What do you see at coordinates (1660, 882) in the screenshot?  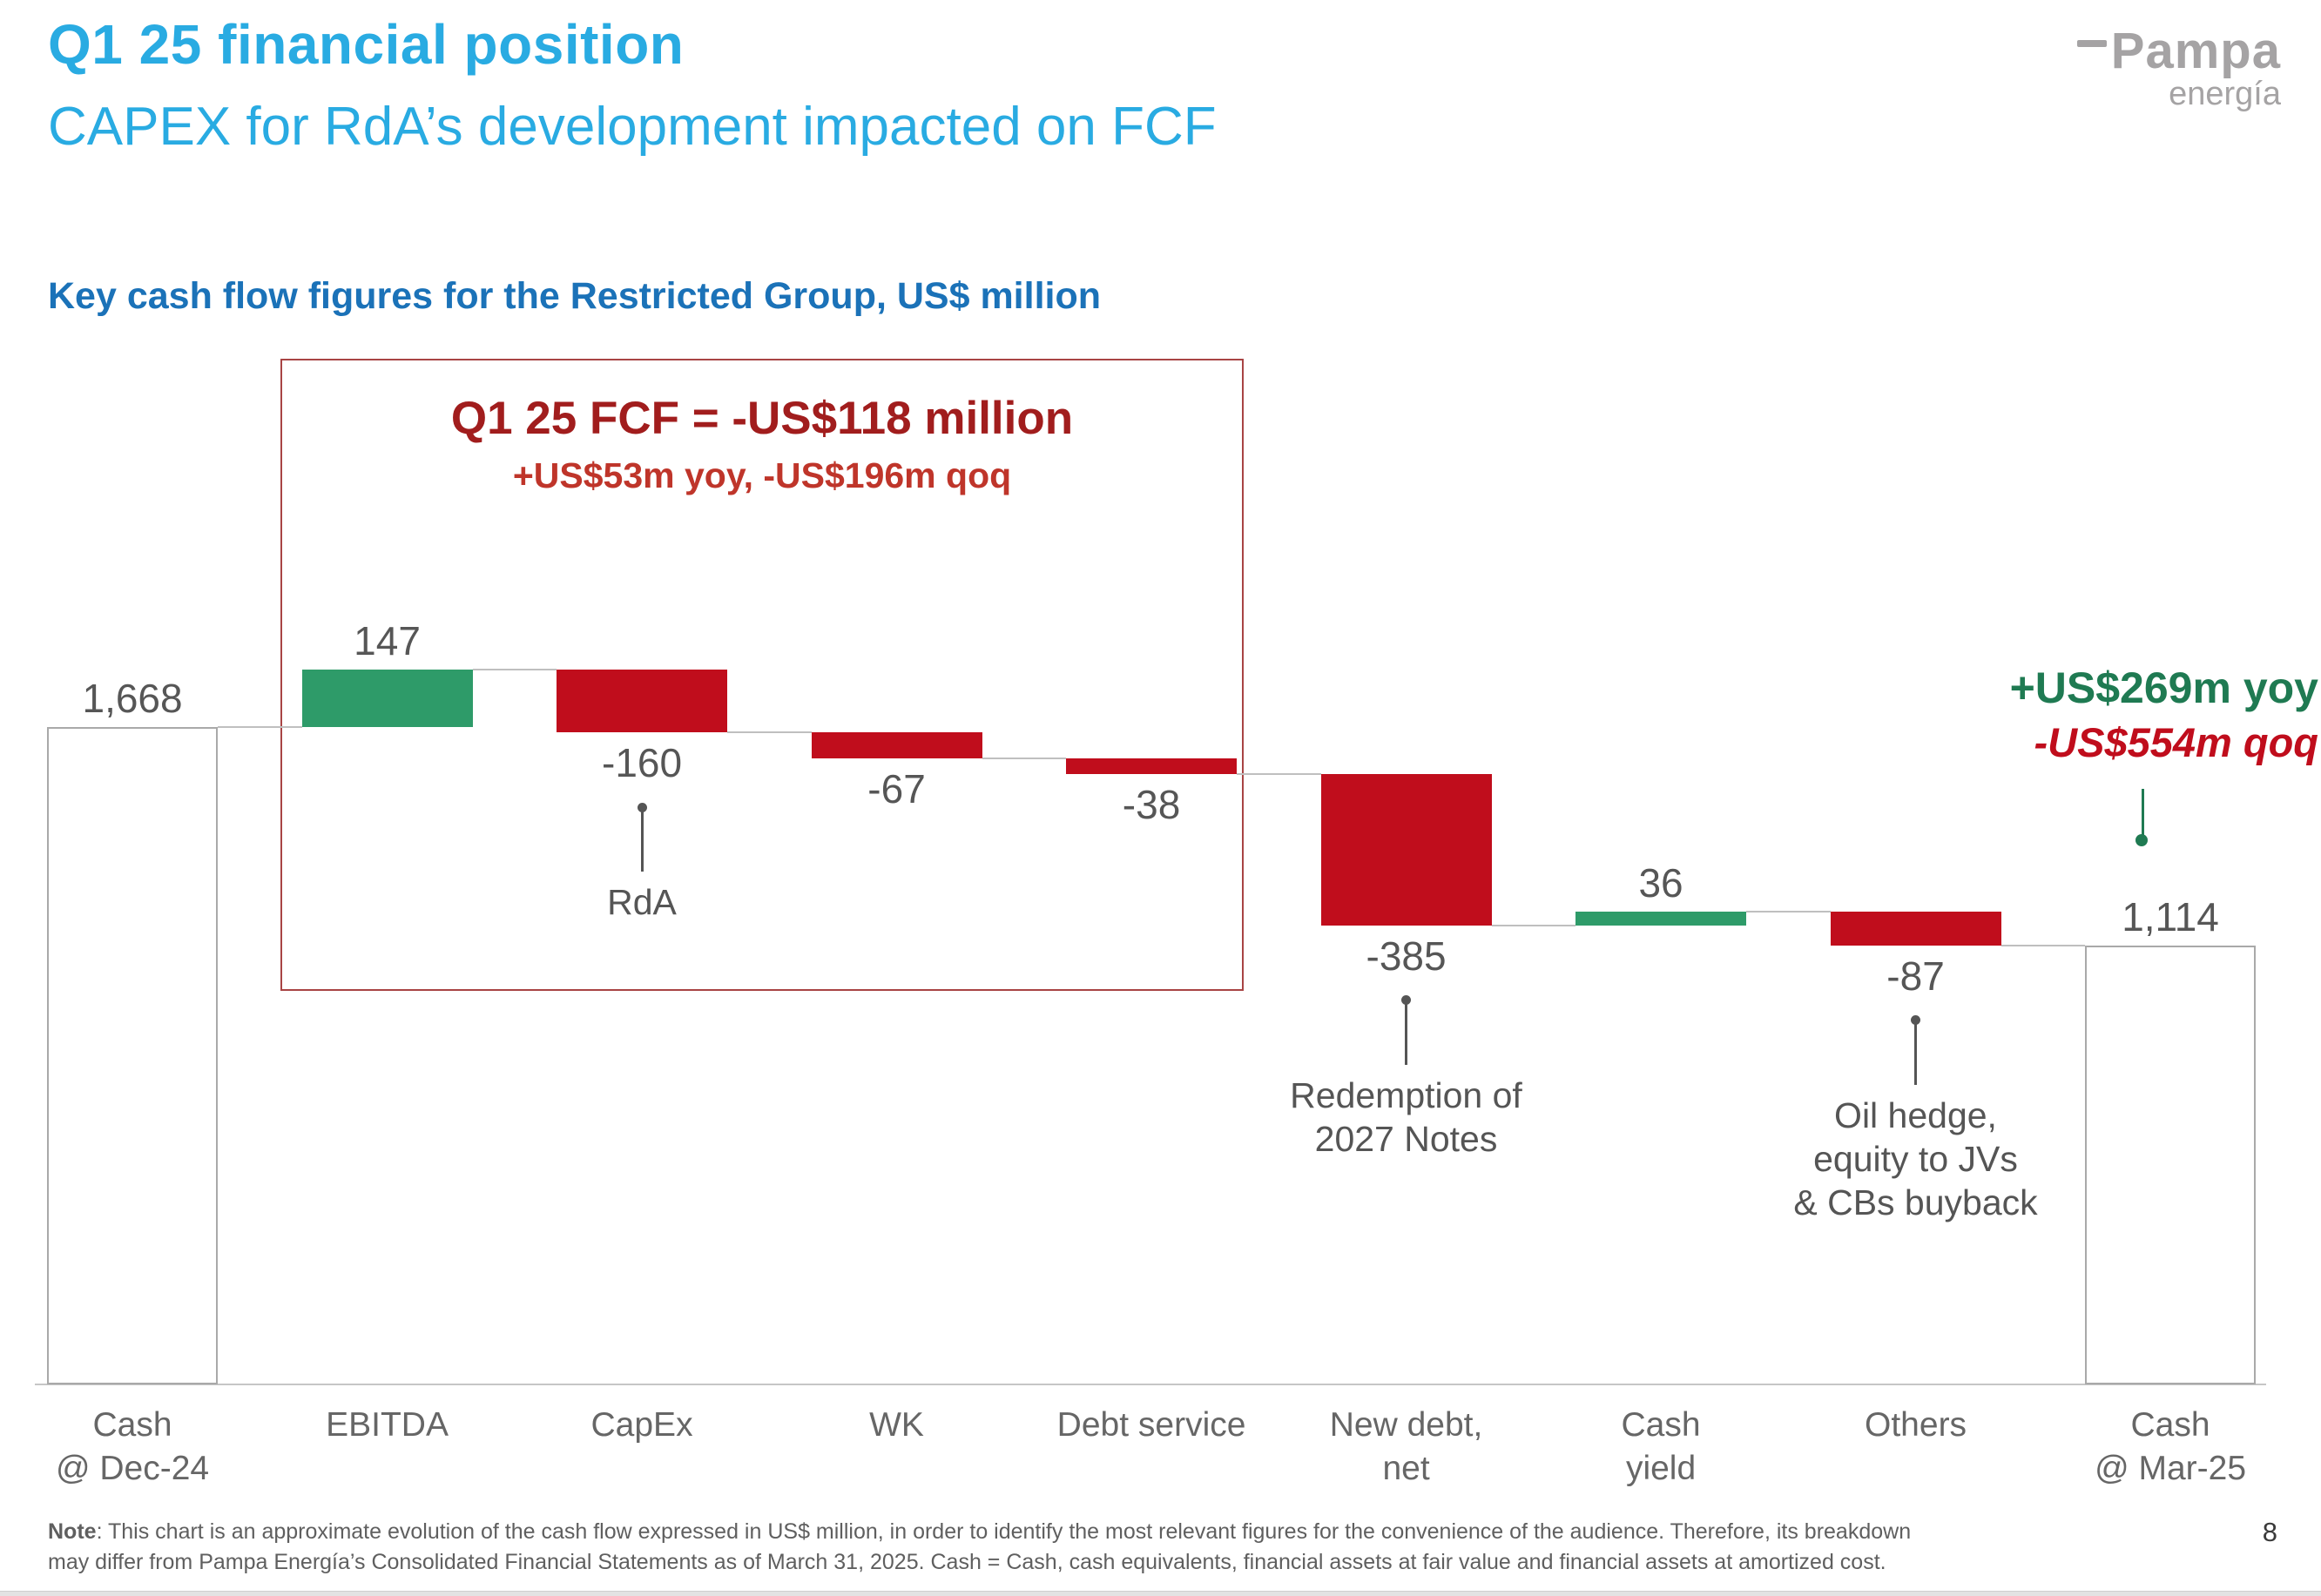 I see `value-label-cash-yield: 36` at bounding box center [1660, 882].